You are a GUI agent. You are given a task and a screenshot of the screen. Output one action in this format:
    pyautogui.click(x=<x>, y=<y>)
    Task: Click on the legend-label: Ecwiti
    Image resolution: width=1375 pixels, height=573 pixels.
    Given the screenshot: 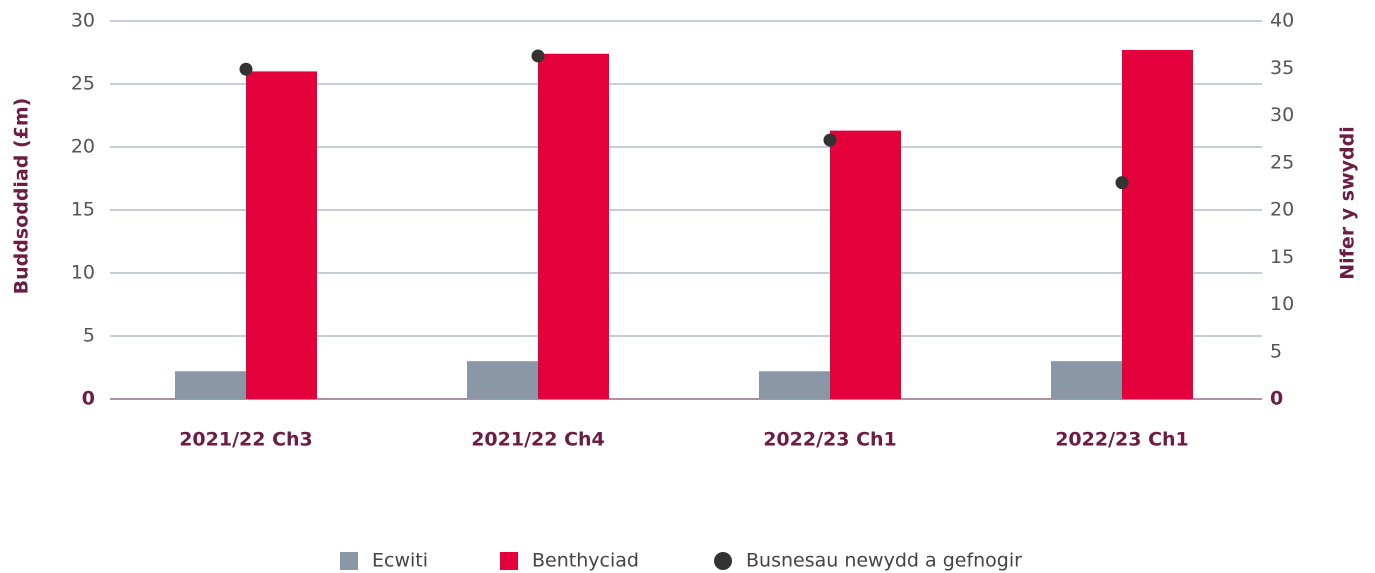 What is the action you would take?
    pyautogui.click(x=400, y=561)
    